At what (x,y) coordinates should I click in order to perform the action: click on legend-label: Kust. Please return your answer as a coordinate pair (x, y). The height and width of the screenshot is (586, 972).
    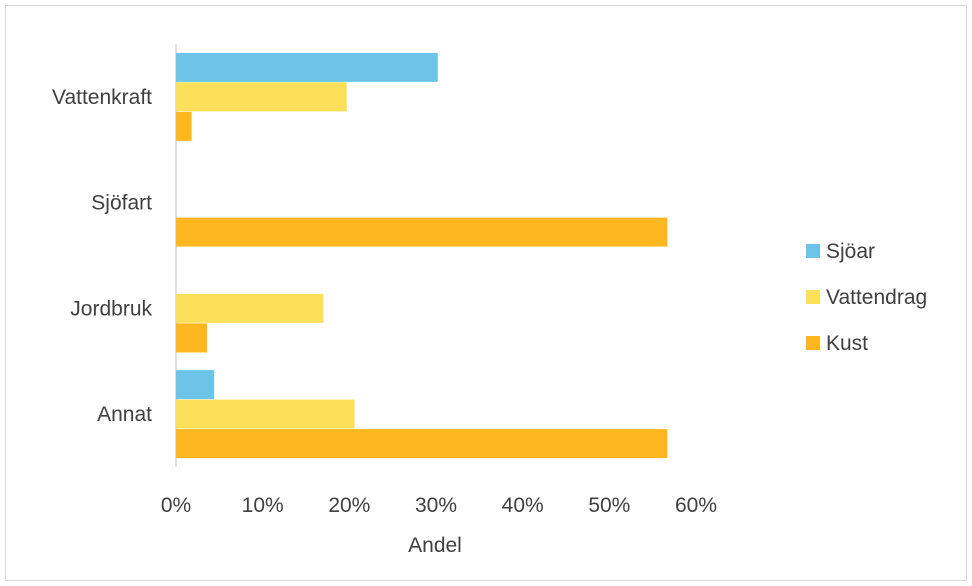
    Looking at the image, I should click on (847, 343).